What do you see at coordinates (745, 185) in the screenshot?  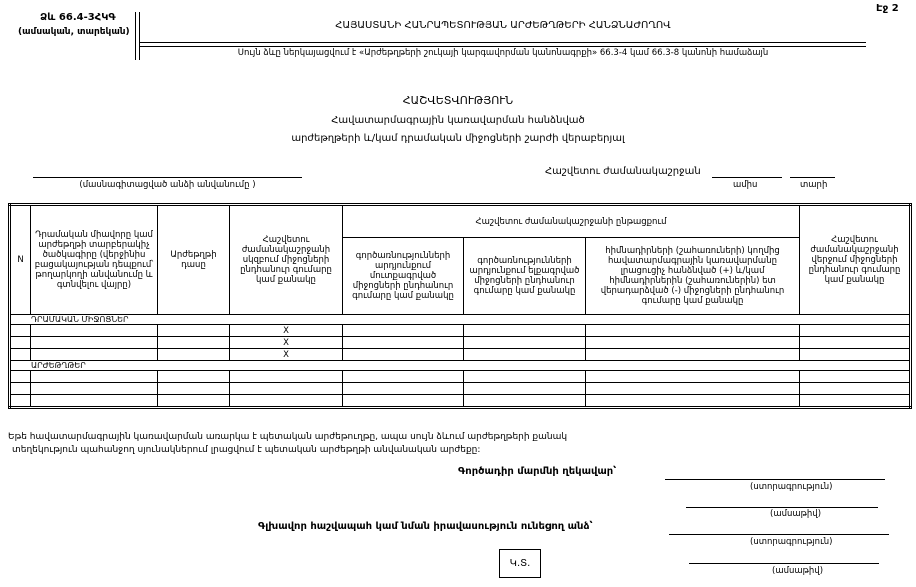 I see `month-caption: ամիս` at bounding box center [745, 185].